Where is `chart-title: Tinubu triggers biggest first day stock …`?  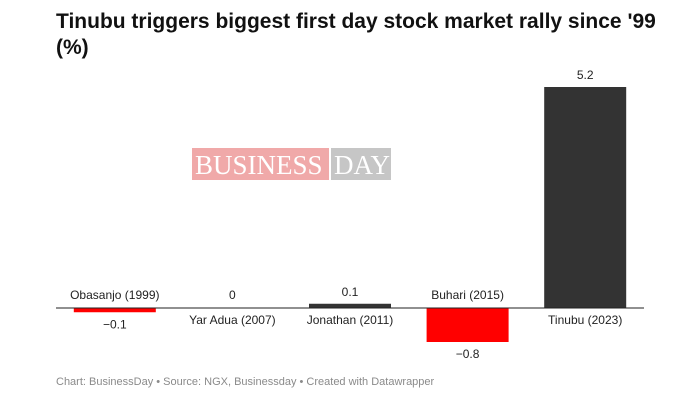 chart-title: Tinubu triggers biggest first day stock … is located at coordinates (356, 34).